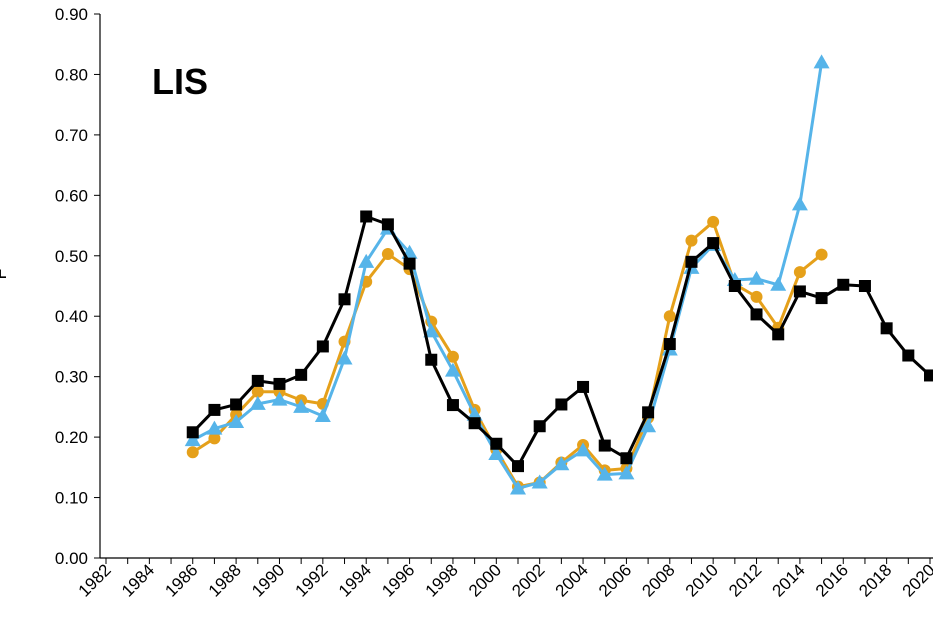  What do you see at coordinates (875, 580) in the screenshot?
I see `x-tick-label: 2018` at bounding box center [875, 580].